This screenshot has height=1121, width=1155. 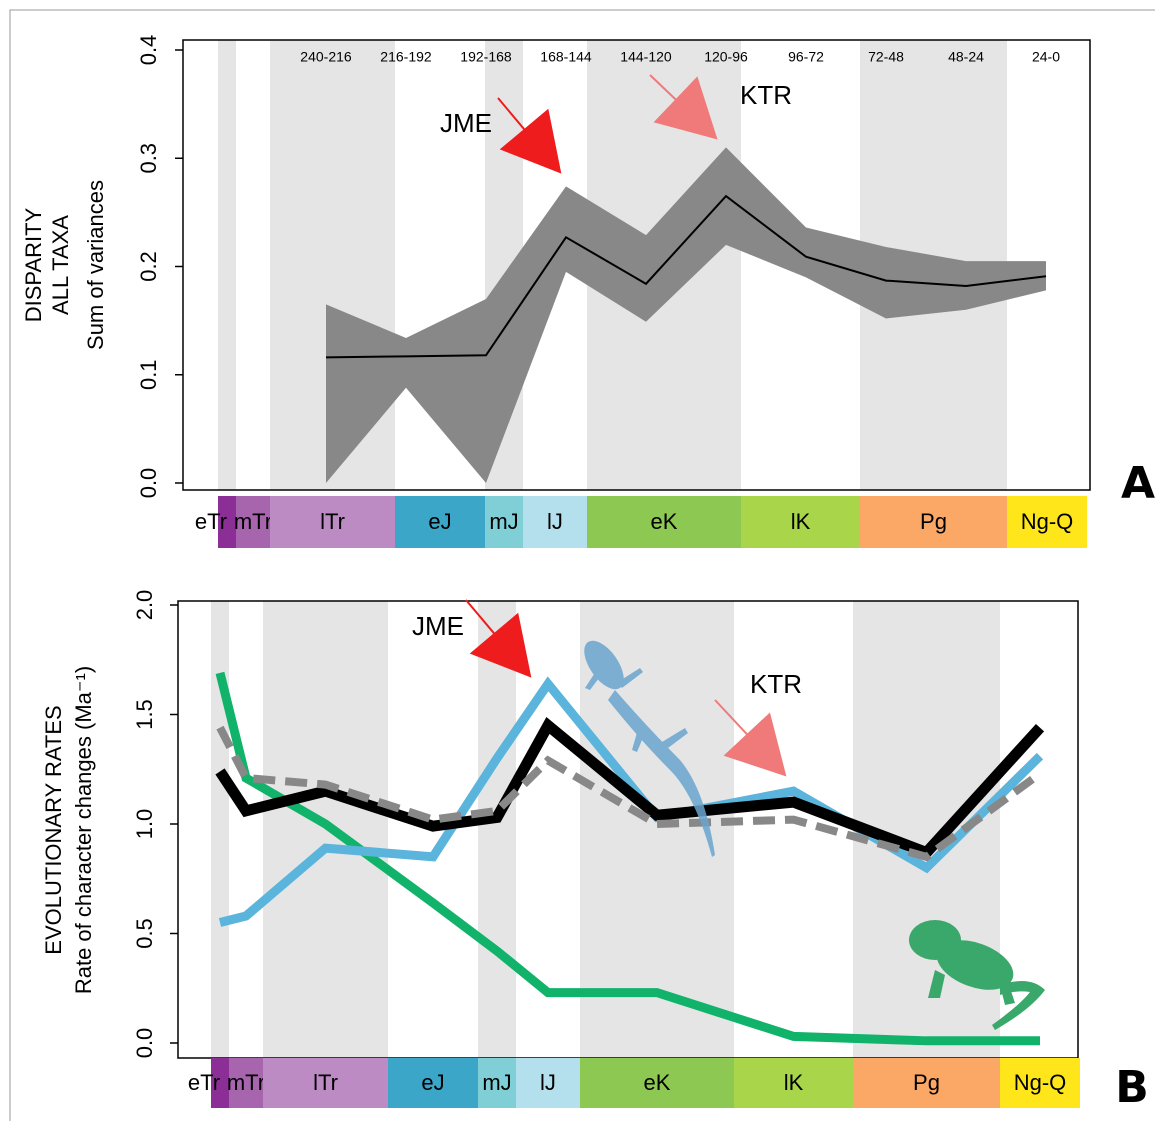 I want to click on panel-label: B, so click(x=1132, y=1087).